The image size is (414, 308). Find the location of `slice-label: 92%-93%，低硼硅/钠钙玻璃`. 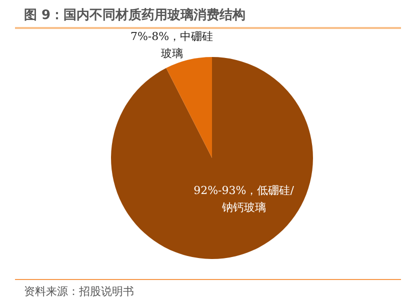

slice-label: 92%-93%，低硼硅/钠钙玻璃 is located at coordinates (244, 199).